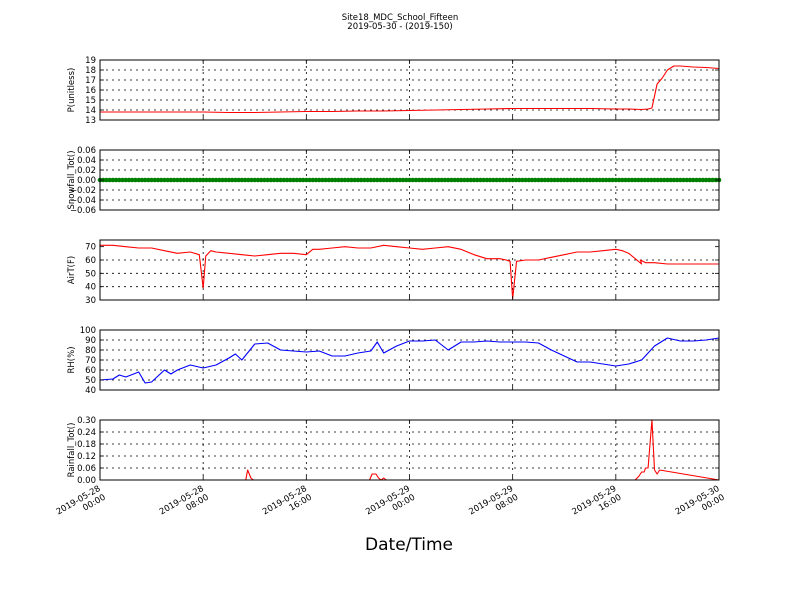  What do you see at coordinates (90, 121) in the screenshot?
I see `pressure-y-tick-label: 13` at bounding box center [90, 121].